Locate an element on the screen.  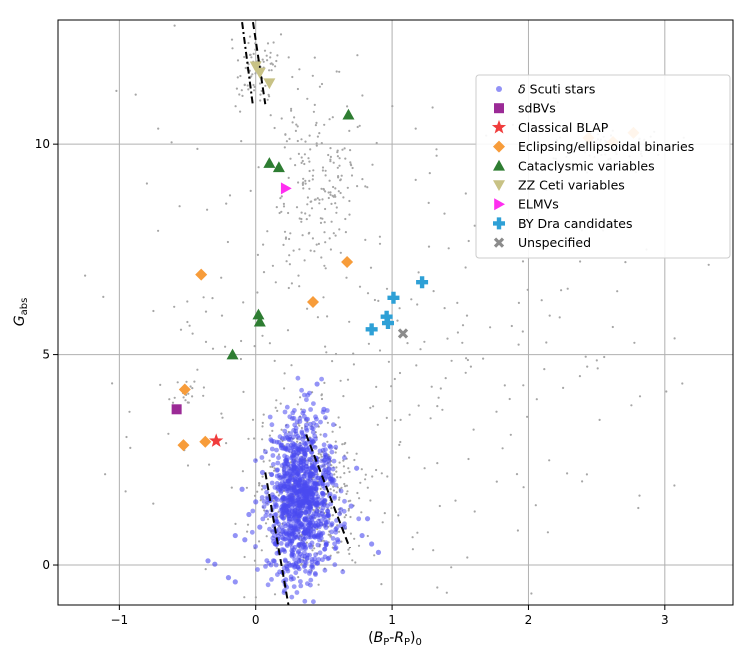
zz-ceti-variables-point is located at coordinates (255, 67).